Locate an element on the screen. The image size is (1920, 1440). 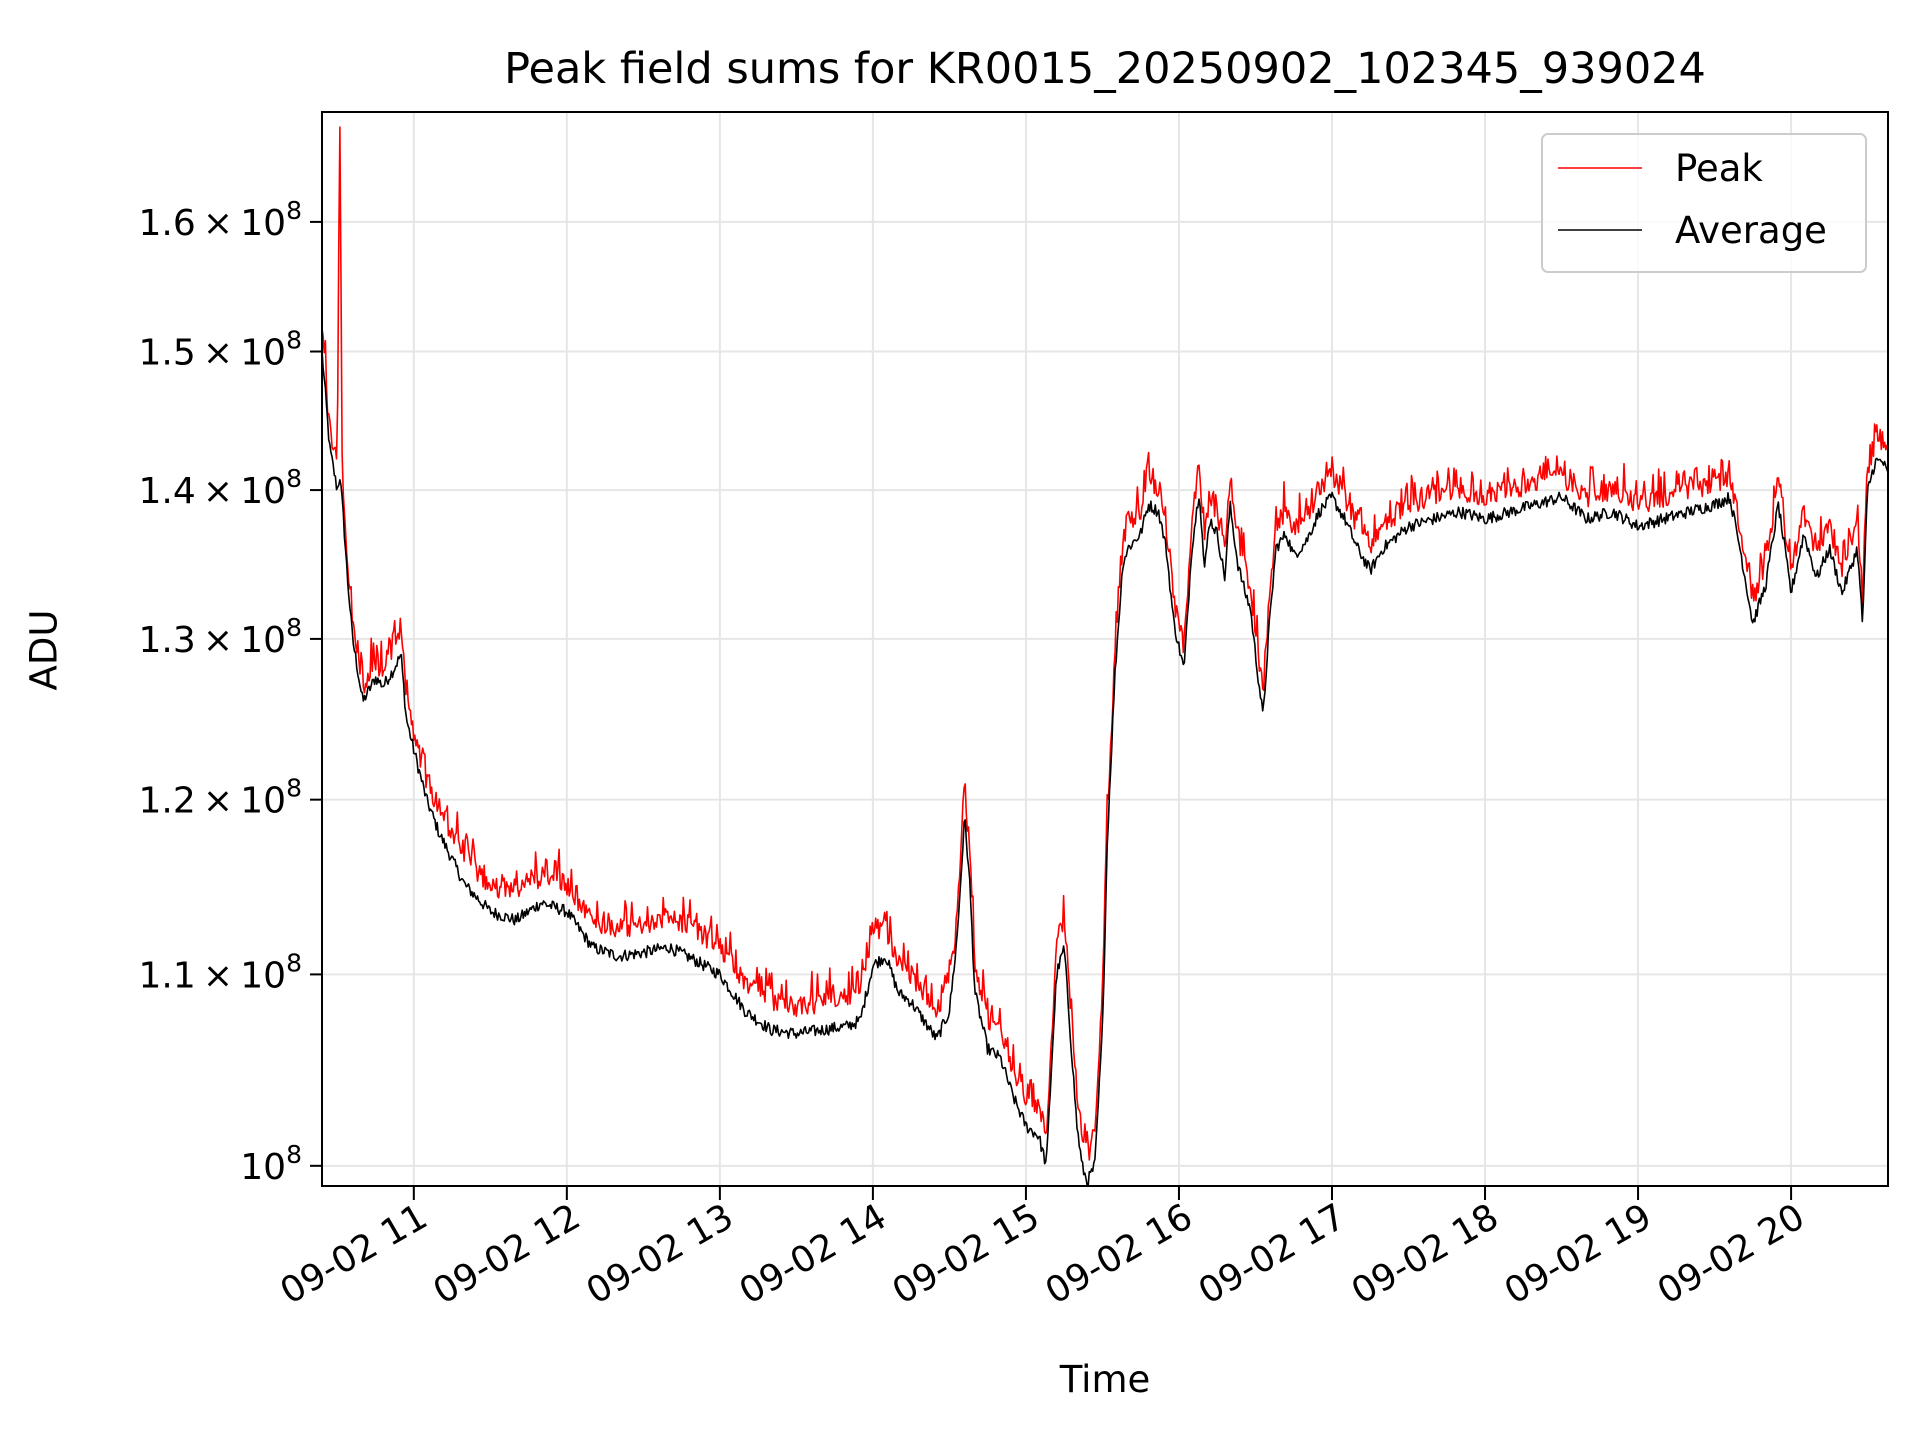
y-tick-label: 1.6 × 108 is located at coordinates (220, 220).